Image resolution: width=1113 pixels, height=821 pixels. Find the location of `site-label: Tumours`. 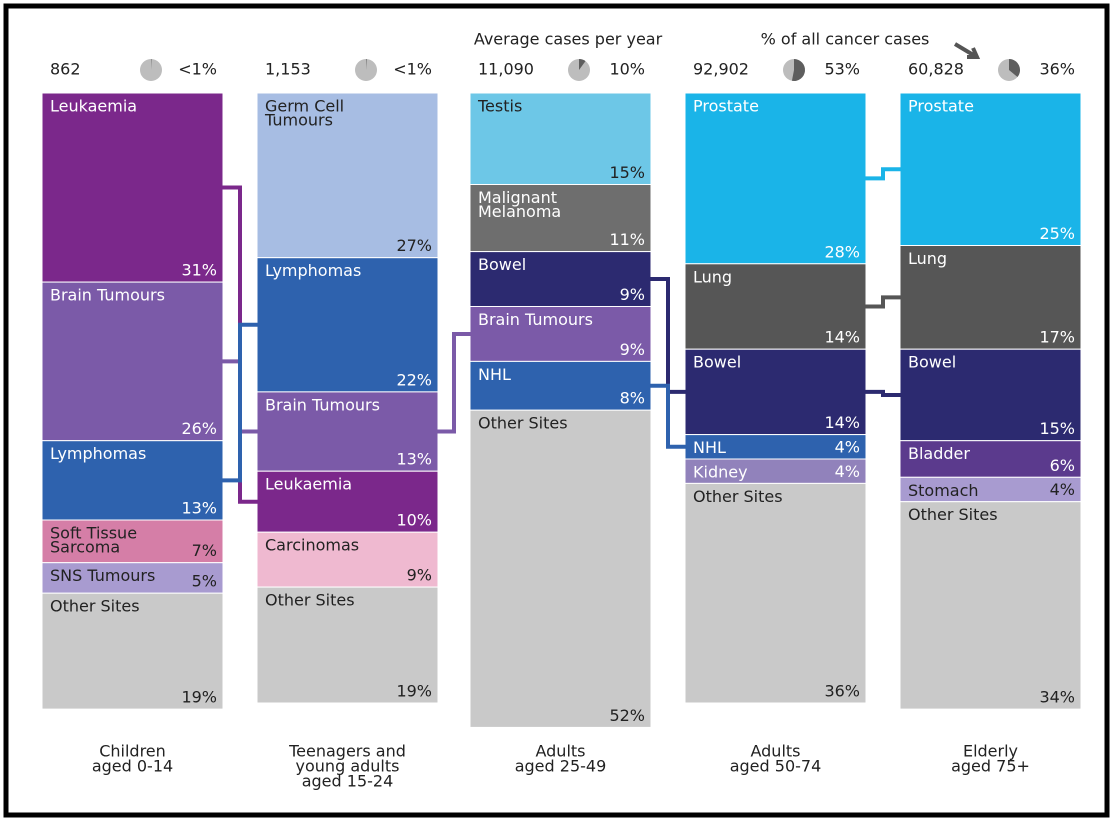

site-label: Tumours is located at coordinates (298, 120).